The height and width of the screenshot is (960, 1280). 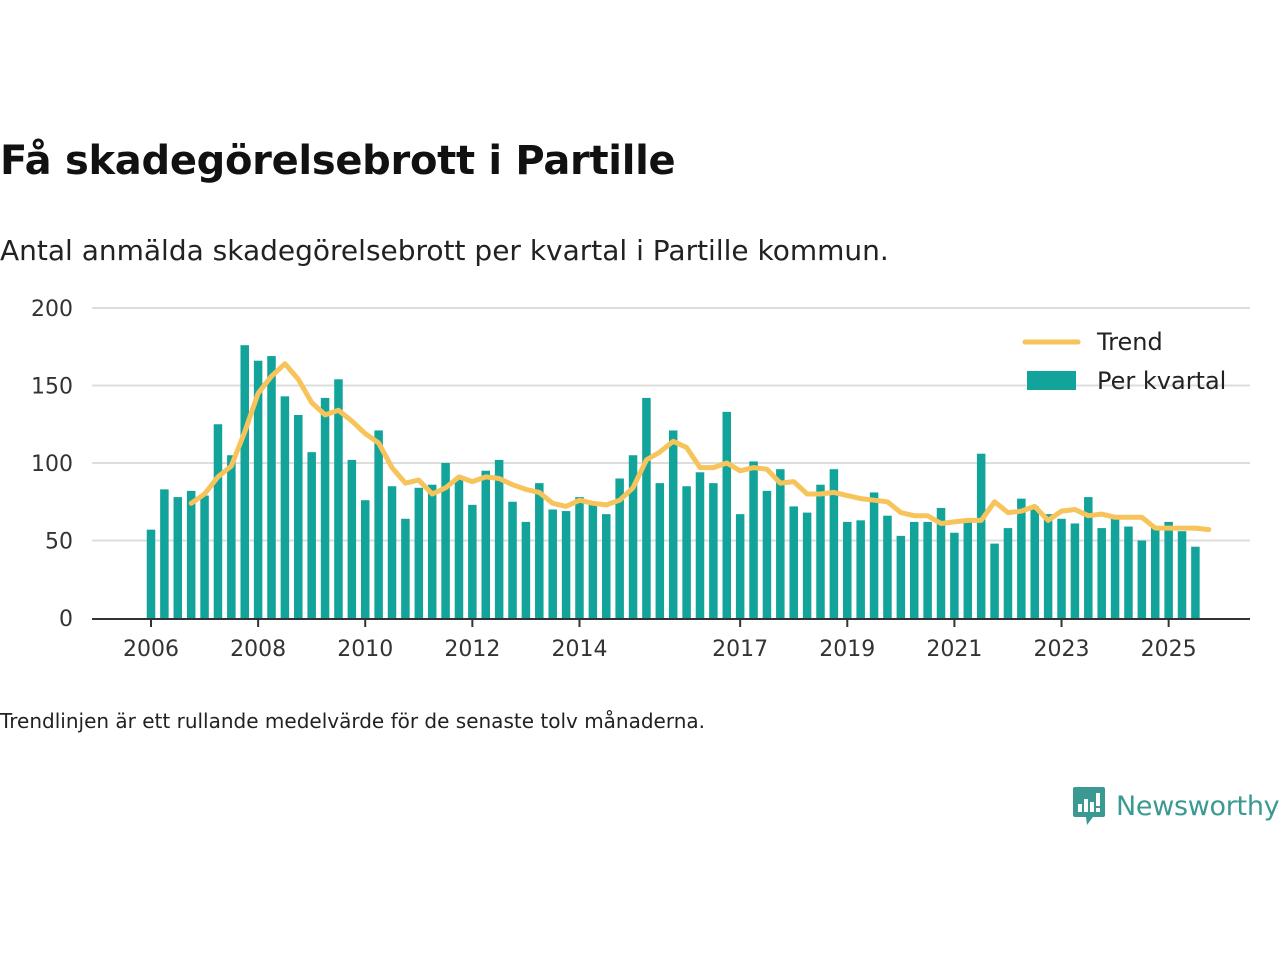 I want to click on x-axis-ticks: 2006 2008 2010 2012 2014 2017 2019 2021 2023 2025, so click(x=660, y=640).